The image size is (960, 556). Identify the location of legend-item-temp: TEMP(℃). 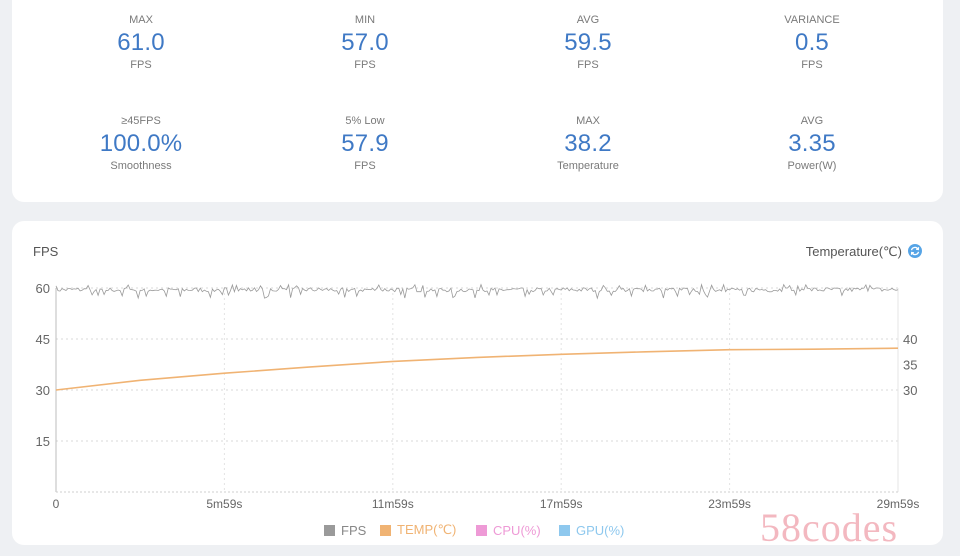
(418, 530).